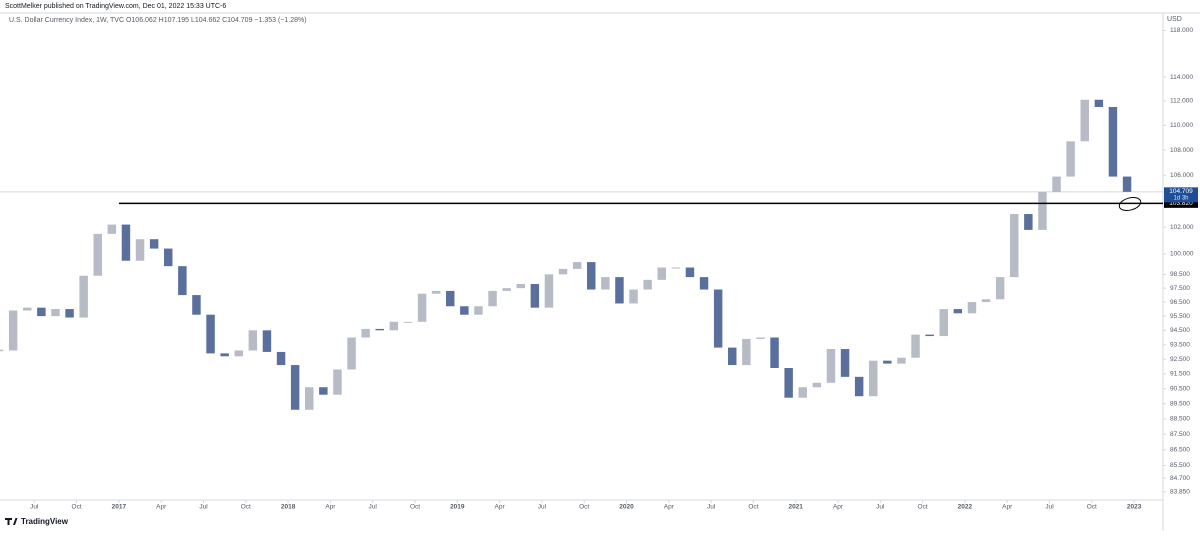  What do you see at coordinates (1181, 77) in the screenshot?
I see `y-tick-label: 114.000` at bounding box center [1181, 77].